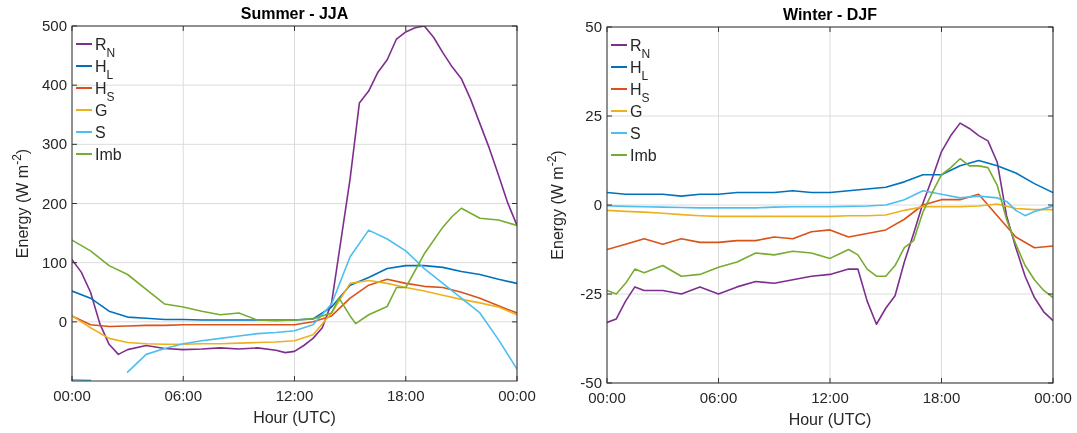  Describe the element at coordinates (54, 144) in the screenshot. I see `y-tick-label: 300` at that location.